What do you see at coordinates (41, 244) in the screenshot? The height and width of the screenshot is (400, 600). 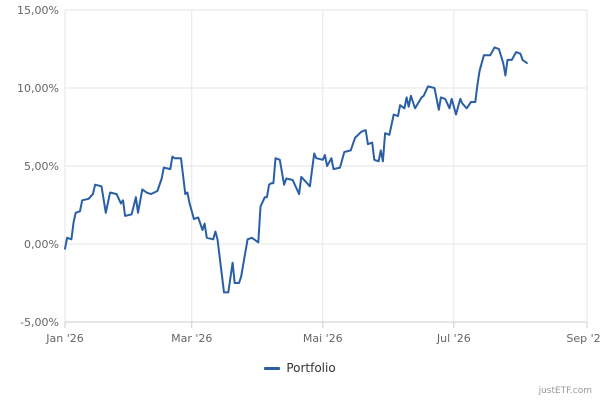 I see `y-tick-label-3: 0,00%` at bounding box center [41, 244].